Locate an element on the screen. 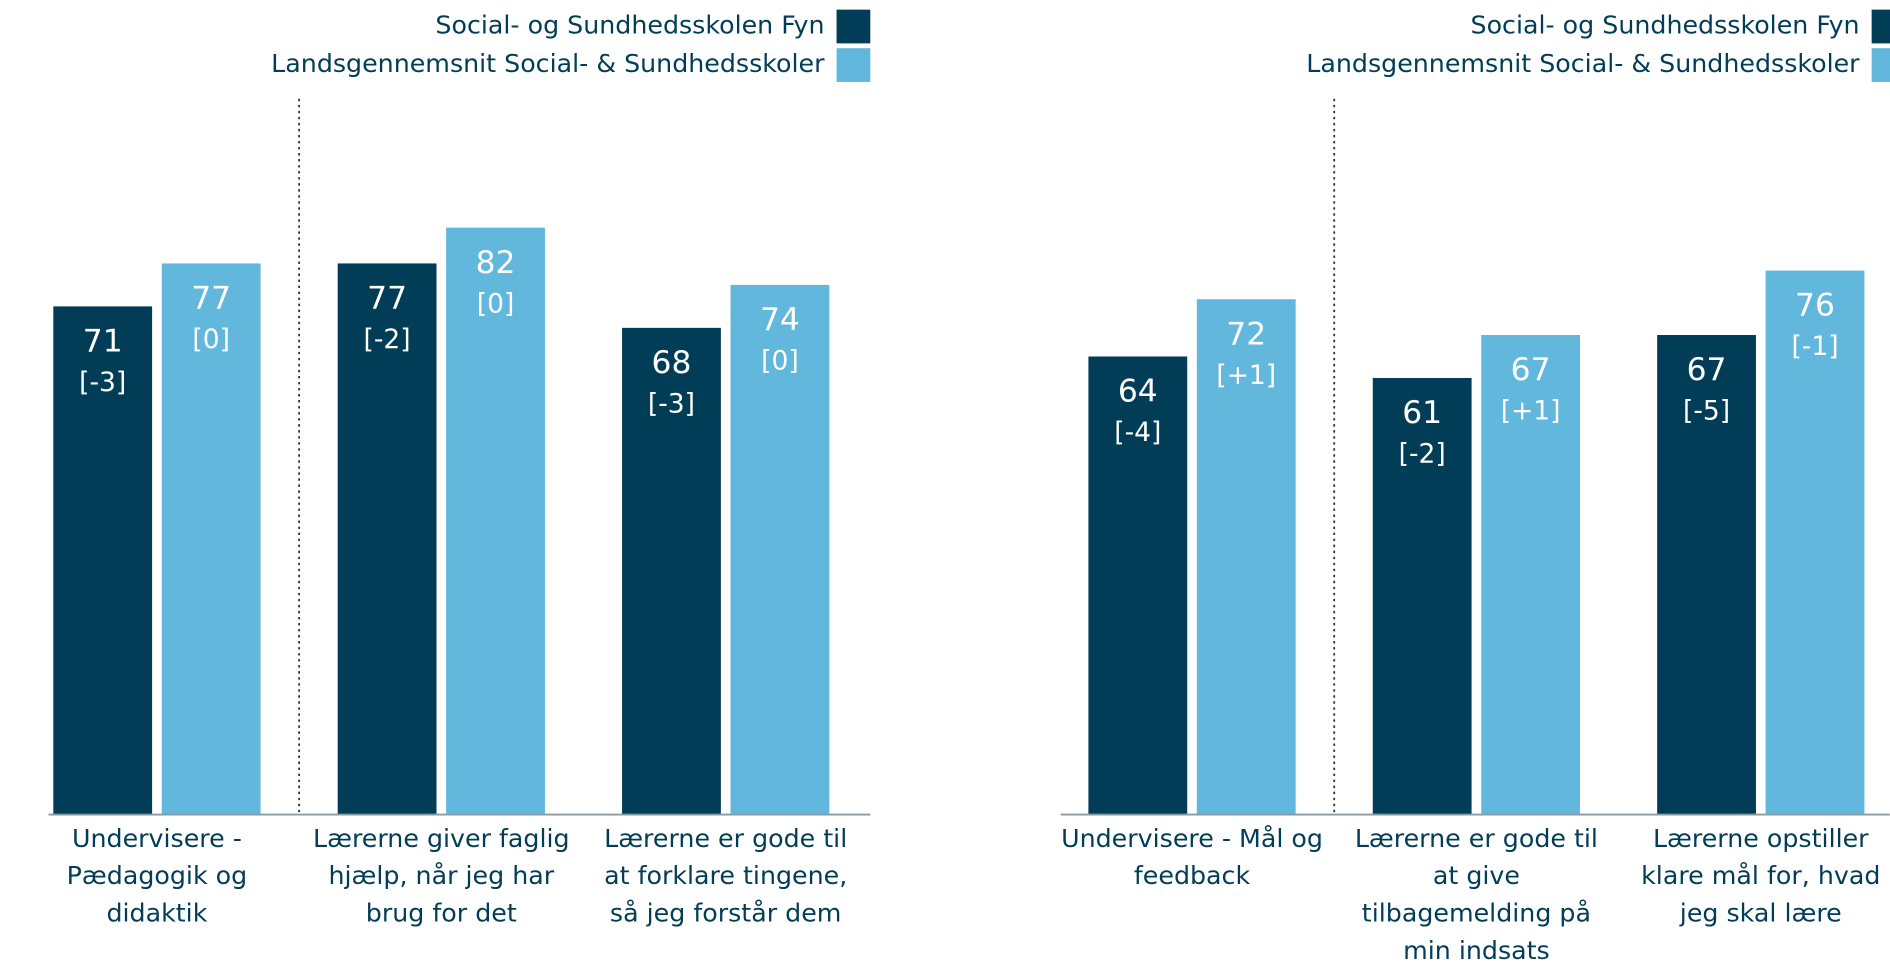 The width and height of the screenshot is (1890, 964). x-tick-label-line: klare mål for, hvad is located at coordinates (1760, 875).